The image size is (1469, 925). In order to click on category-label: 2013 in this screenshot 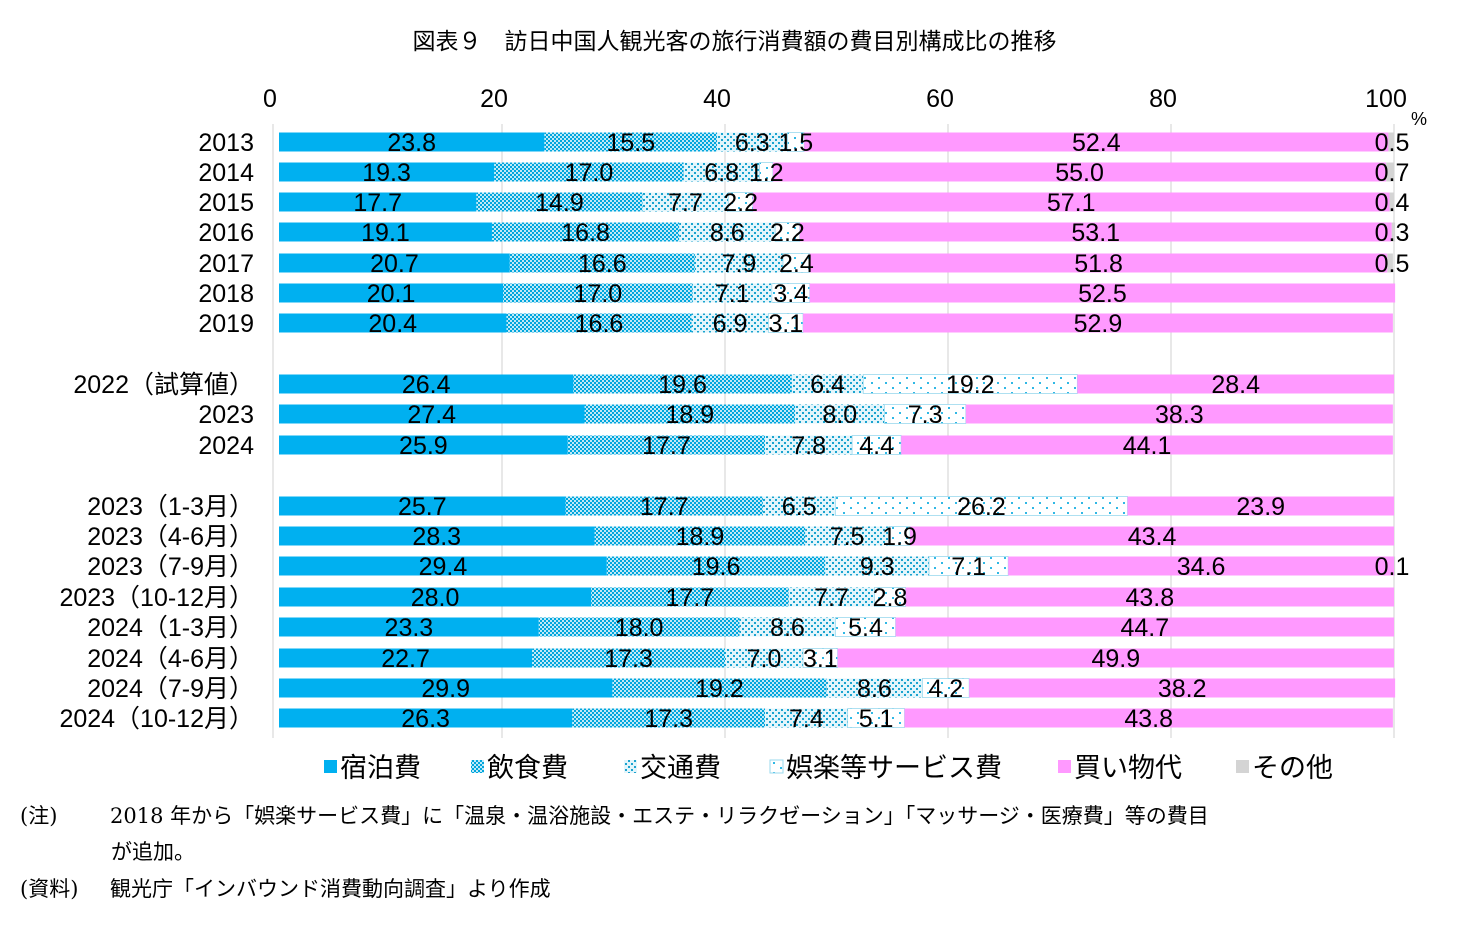, I will do `click(226, 143)`.